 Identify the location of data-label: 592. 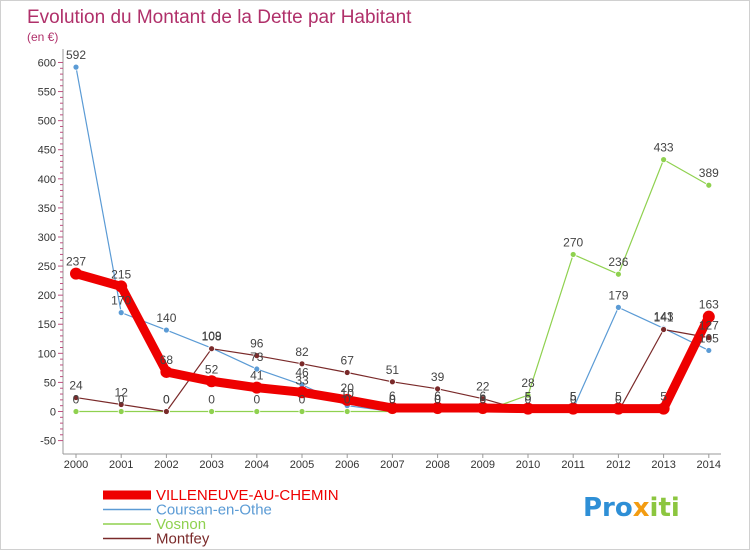
(76, 55).